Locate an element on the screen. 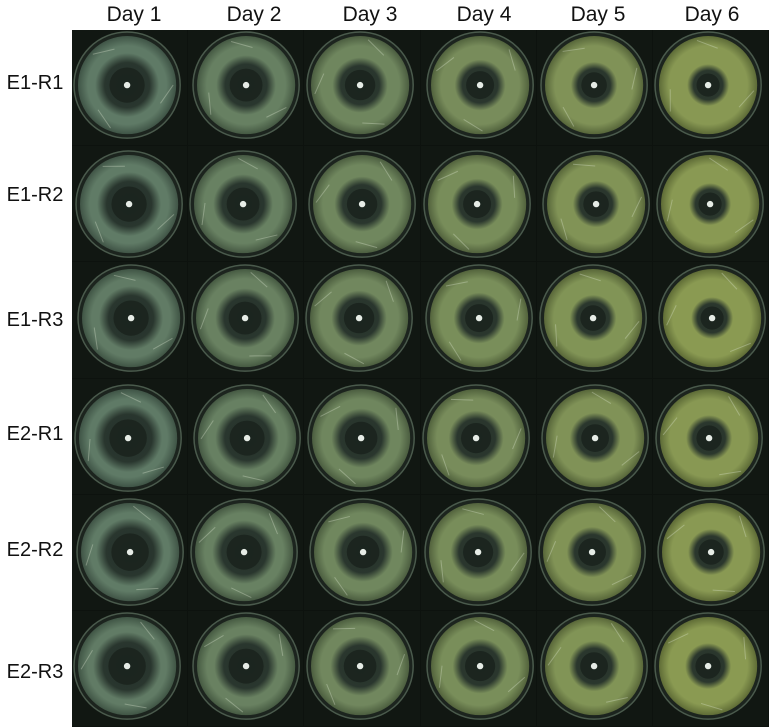 Image resolution: width=769 pixels, height=727 pixels. column-header-day-4: Day 4 is located at coordinates (484, 14).